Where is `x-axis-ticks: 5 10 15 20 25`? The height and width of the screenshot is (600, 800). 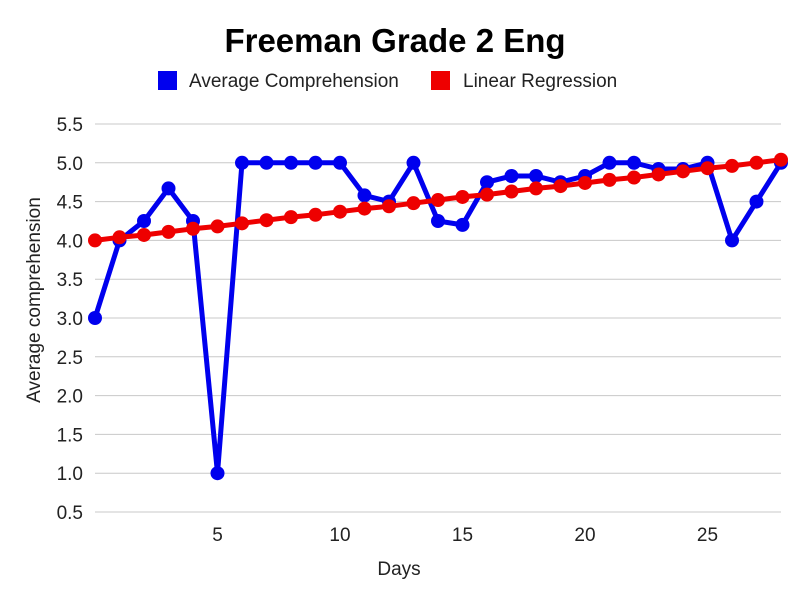
x-axis-ticks: 5 10 15 20 25 is located at coordinates (465, 535).